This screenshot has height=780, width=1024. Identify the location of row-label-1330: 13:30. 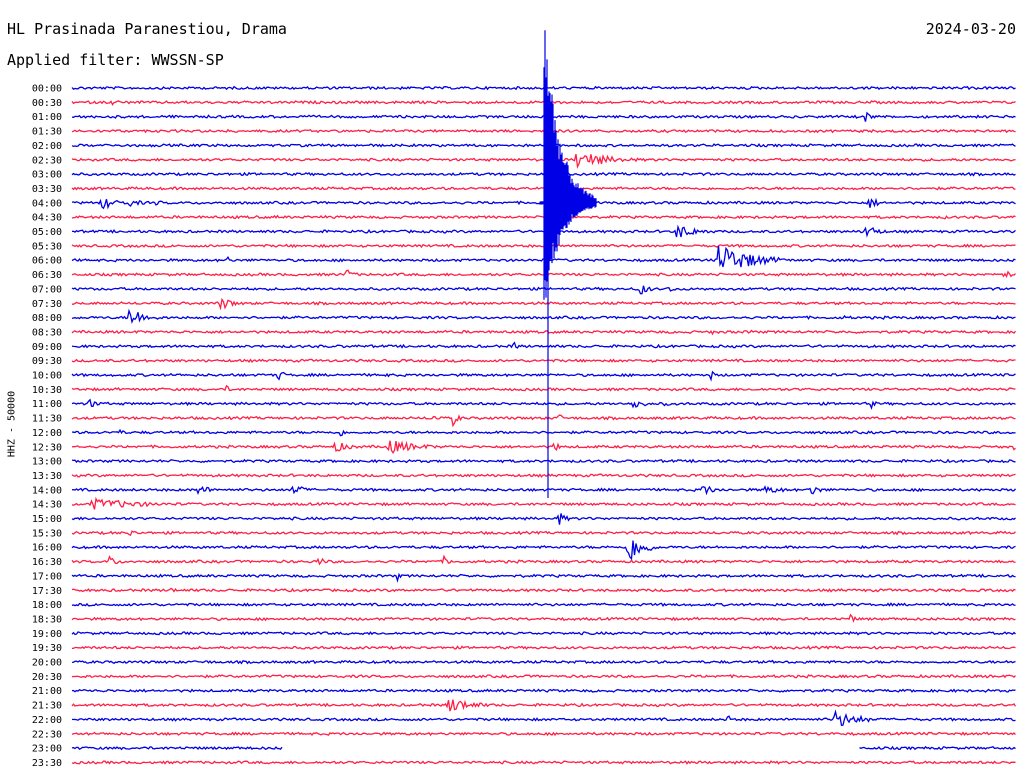
(47, 476).